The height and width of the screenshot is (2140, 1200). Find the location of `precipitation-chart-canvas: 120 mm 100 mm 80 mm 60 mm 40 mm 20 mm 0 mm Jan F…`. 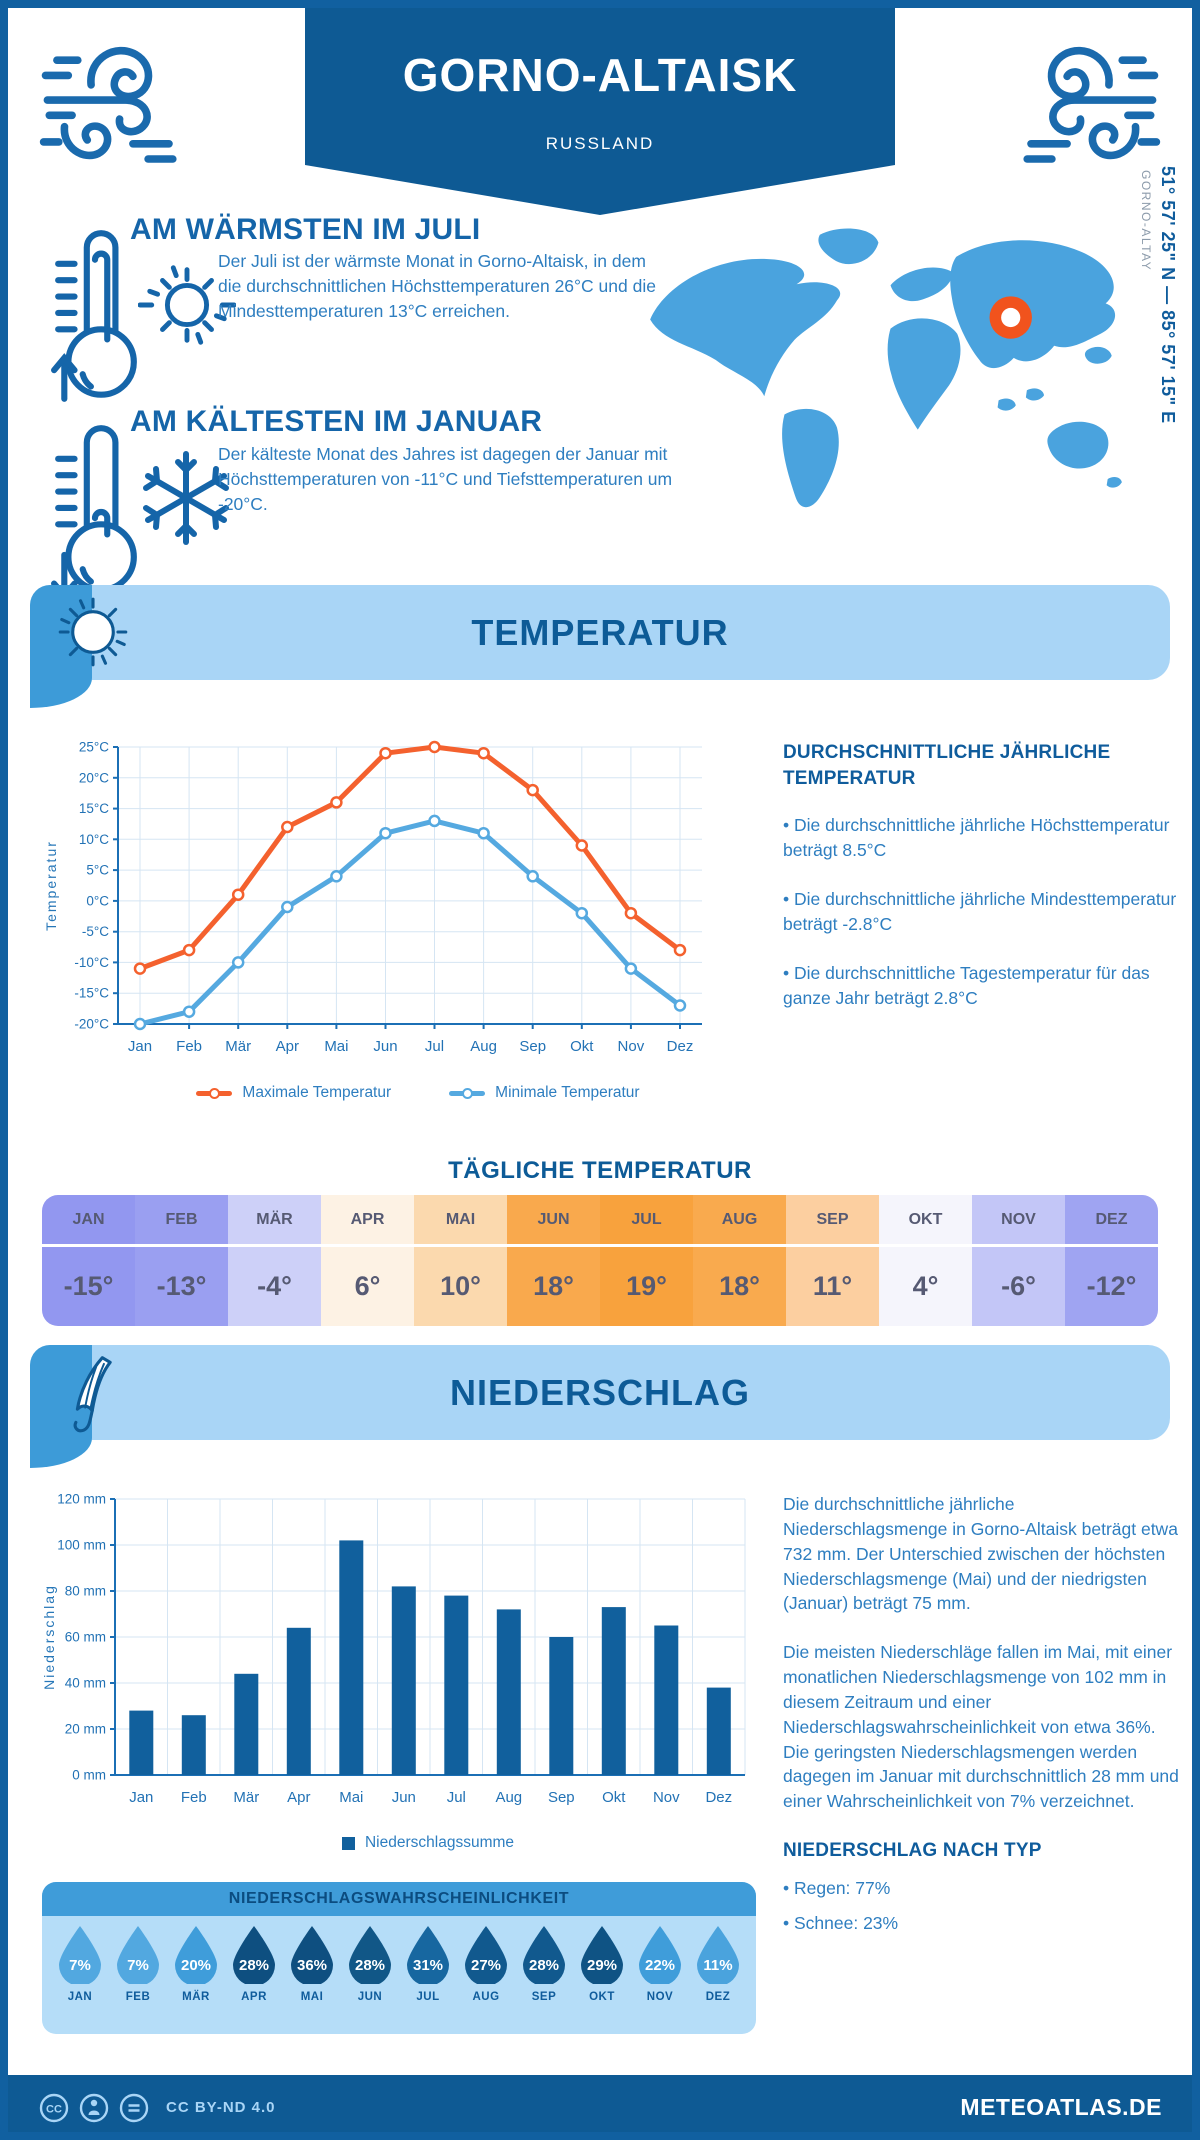

precipitation-chart-canvas: 120 mm 100 mm 80 mm 60 mm 40 mm 20 mm 0 mm Jan F… is located at coordinates (398, 1653).